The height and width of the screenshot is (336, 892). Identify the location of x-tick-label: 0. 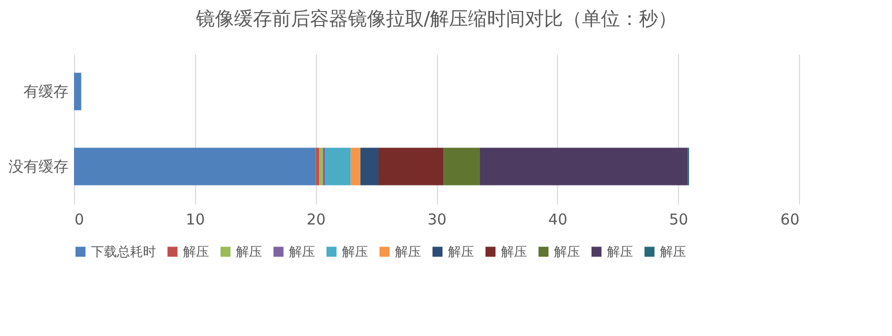
(79, 219).